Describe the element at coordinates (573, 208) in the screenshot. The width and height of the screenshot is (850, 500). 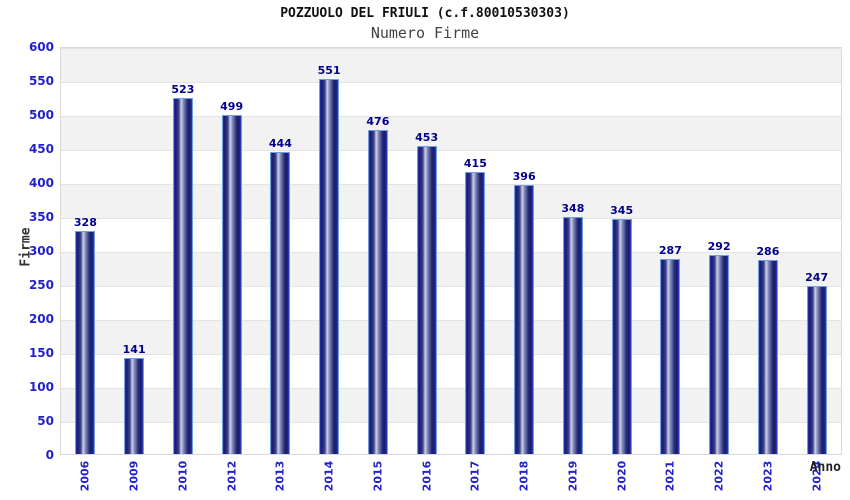
I see `bar-value-label: 348` at that location.